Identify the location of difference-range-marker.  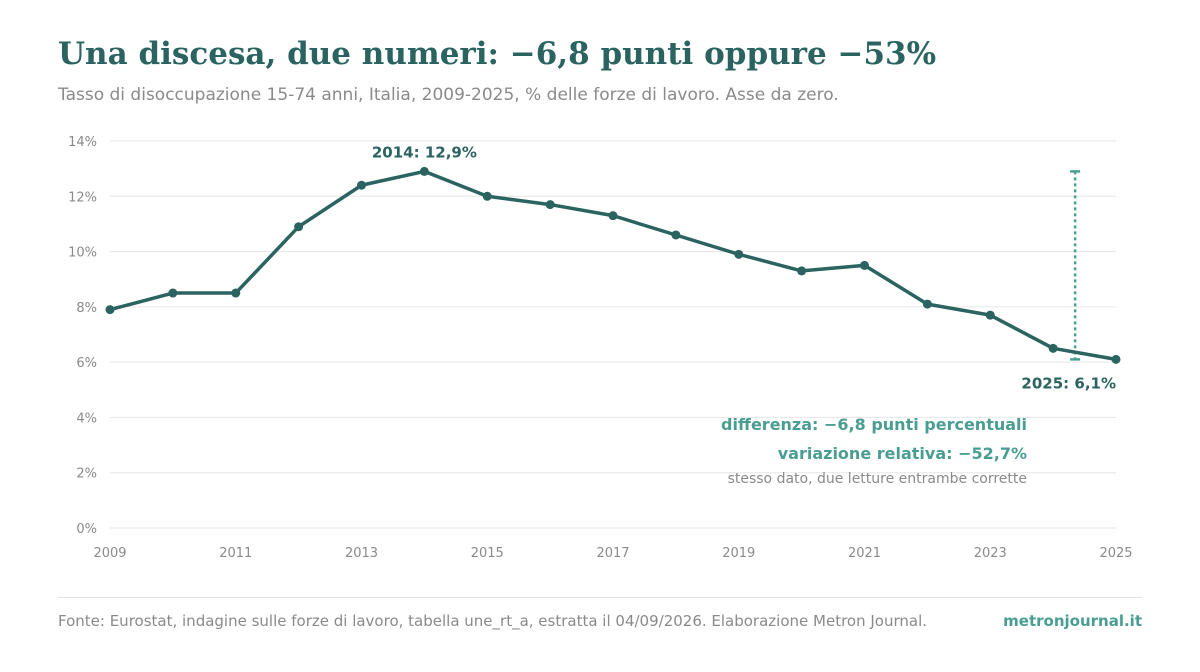
(1075, 265).